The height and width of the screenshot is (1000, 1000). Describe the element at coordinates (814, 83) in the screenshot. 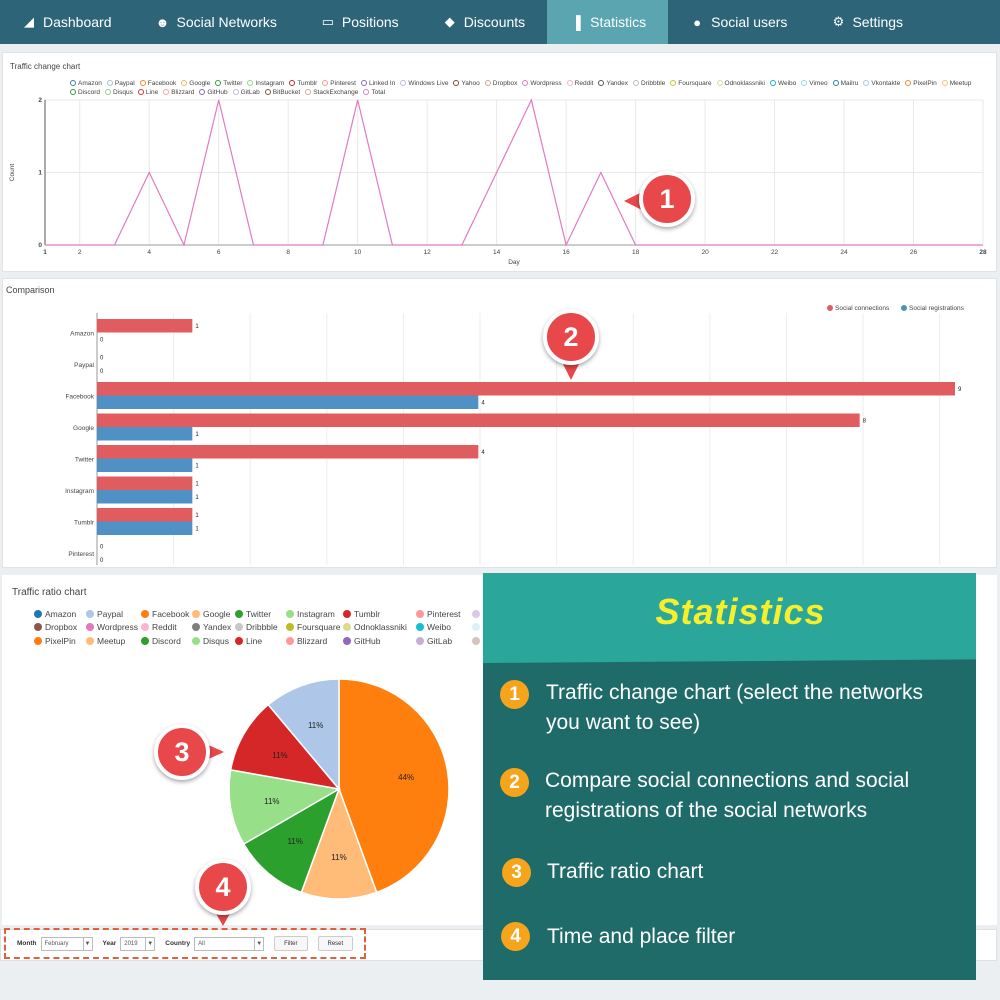

I see `legend-item-vimeo: Vimeo` at that location.